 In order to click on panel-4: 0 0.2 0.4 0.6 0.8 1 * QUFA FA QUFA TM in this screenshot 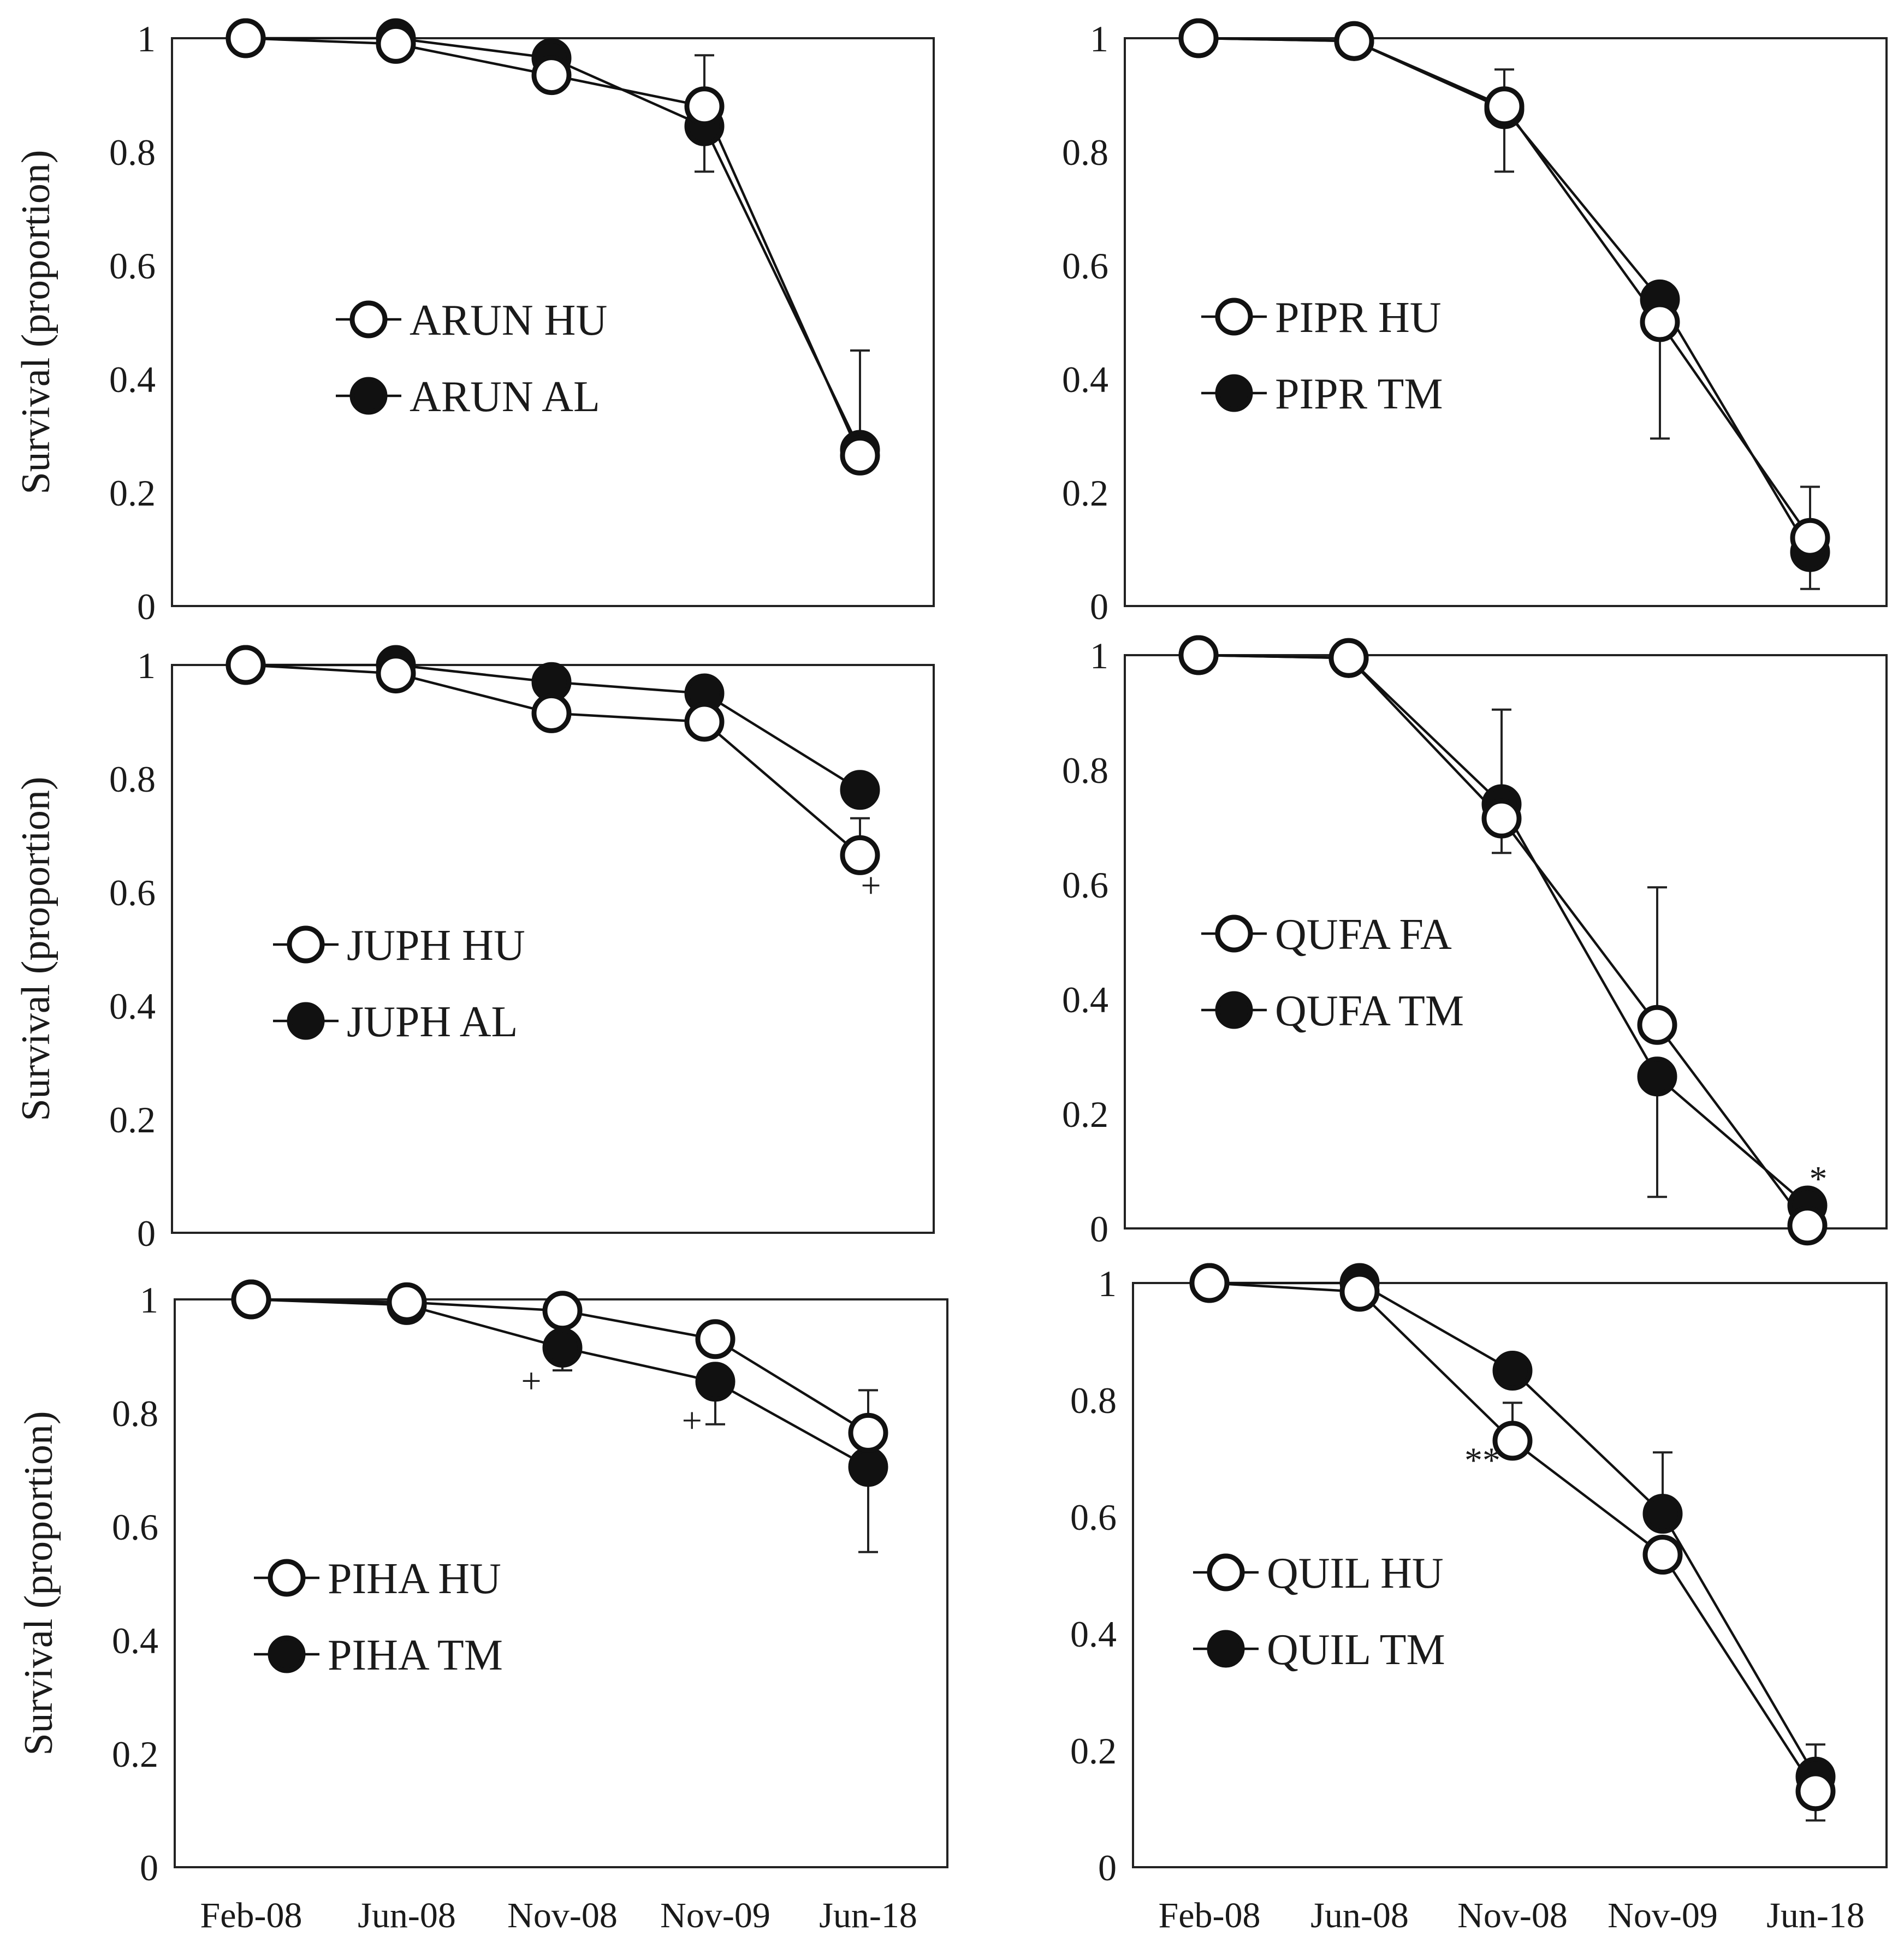, I will do `click(1475, 942)`.